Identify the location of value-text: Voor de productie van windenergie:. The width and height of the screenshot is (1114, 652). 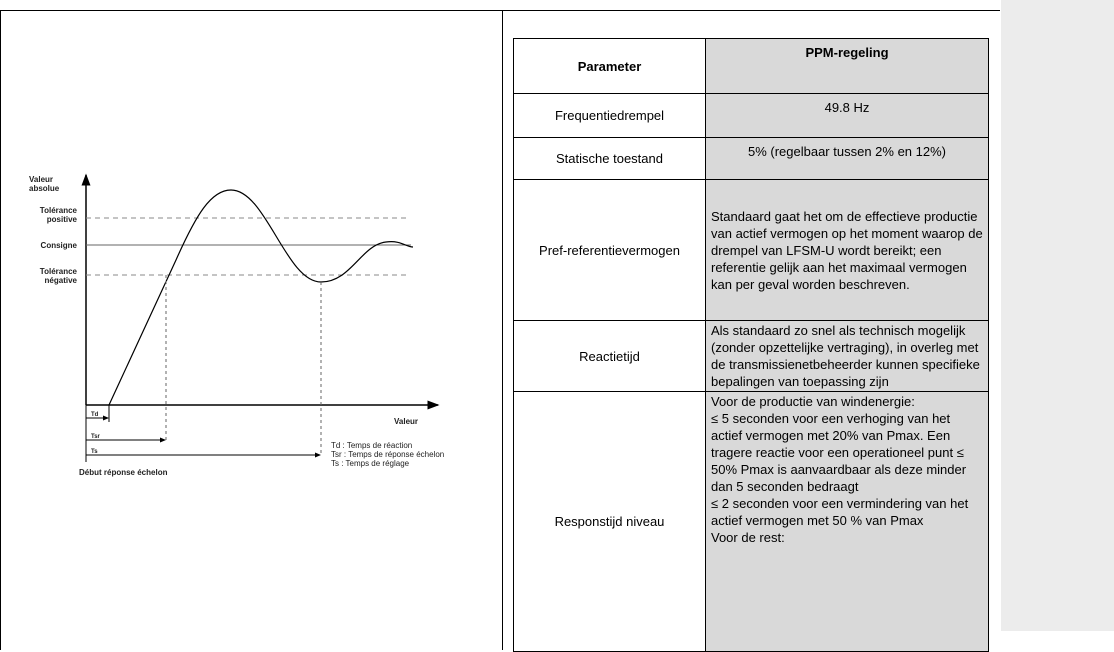
(813, 401).